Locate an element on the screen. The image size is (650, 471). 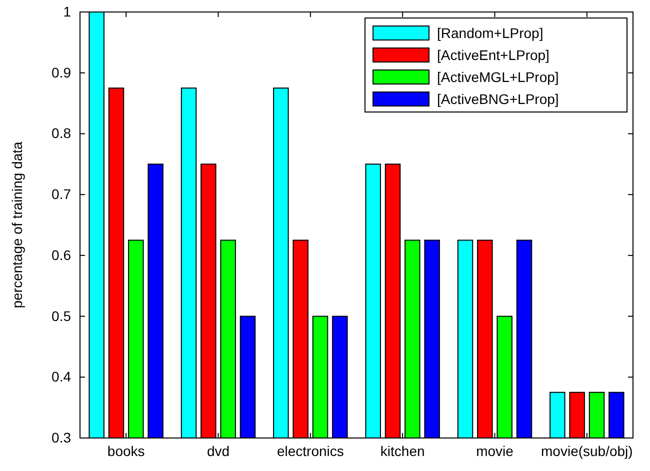
y-tick-label: 0.5 is located at coordinates (62, 316).